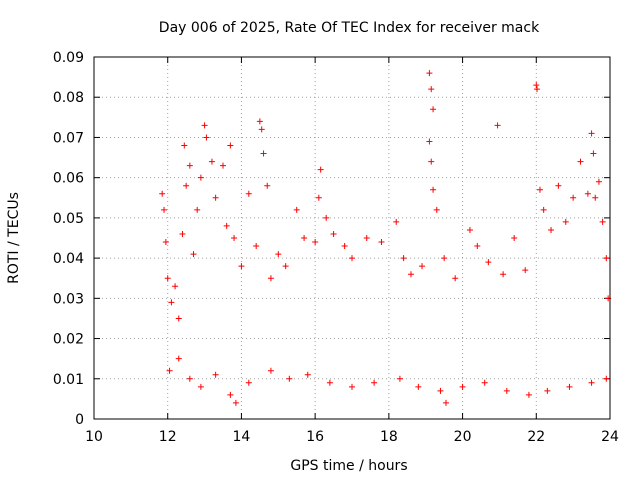 This screenshot has height=480, width=640. What do you see at coordinates (14, 238) in the screenshot?
I see `y-axis-label: ROTI / TECUs` at bounding box center [14, 238].